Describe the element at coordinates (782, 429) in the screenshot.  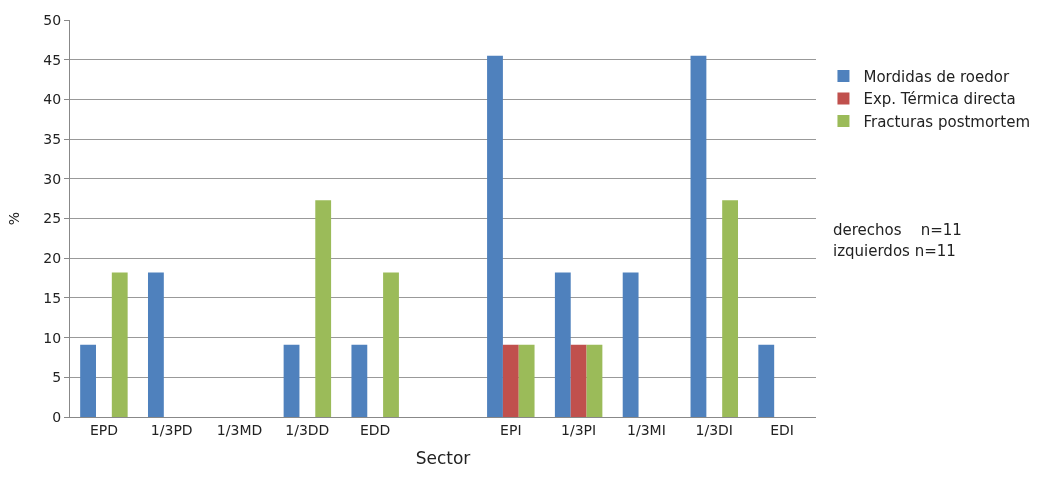
I see `x-tick-label: EDI` at that location.